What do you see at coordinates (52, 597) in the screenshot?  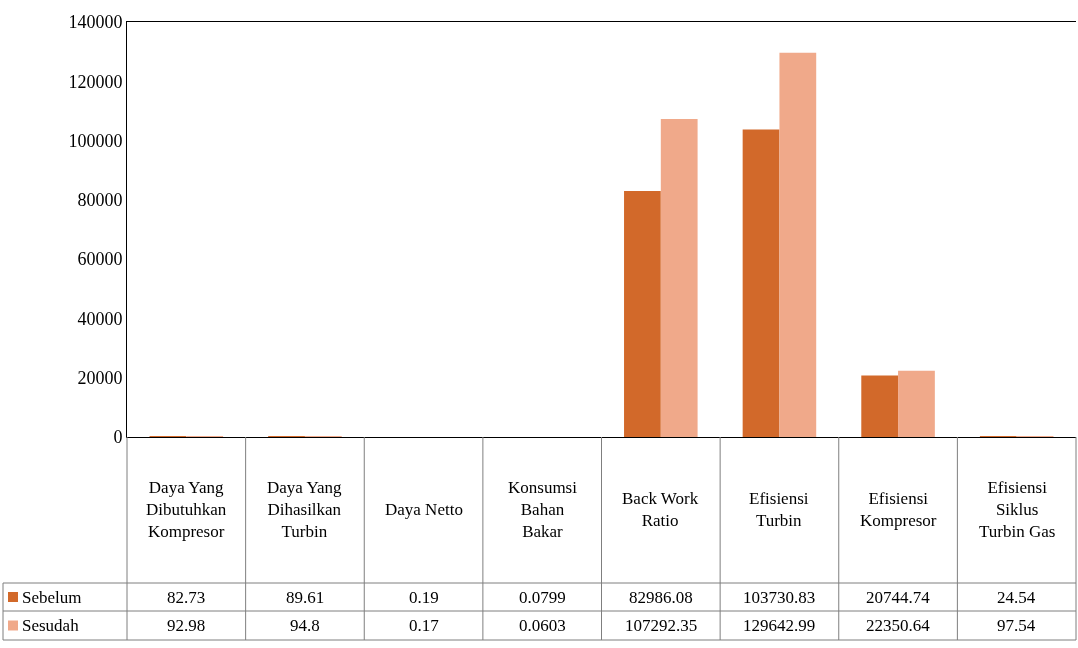 I see `legend-label: Sebelum` at bounding box center [52, 597].